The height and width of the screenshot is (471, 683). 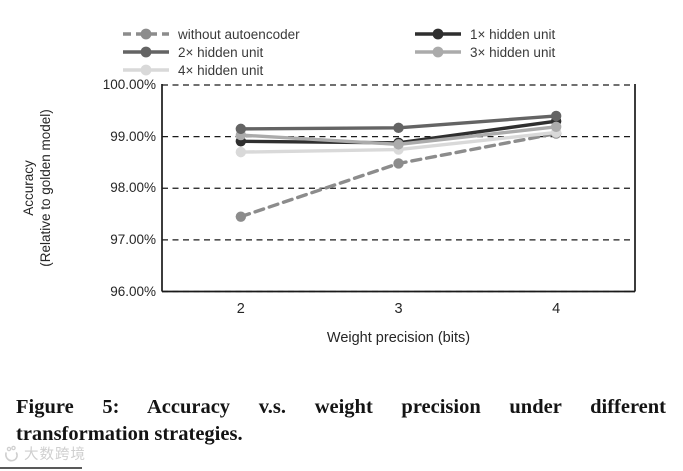 I want to click on x-tick-label: 4, so click(x=556, y=309).